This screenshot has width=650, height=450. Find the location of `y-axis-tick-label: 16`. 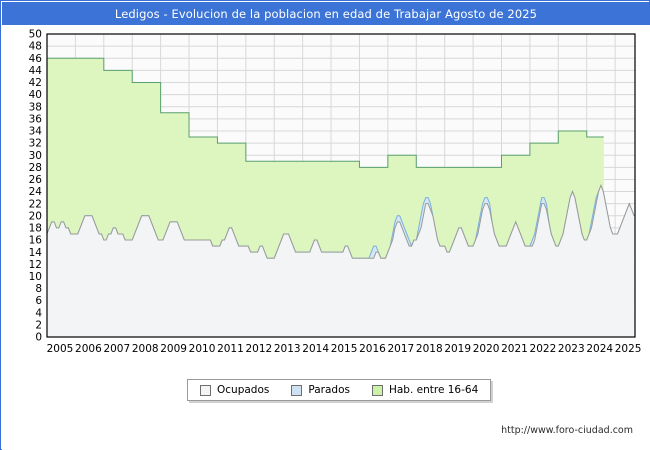

y-axis-tick-label: 16 is located at coordinates (36, 241).